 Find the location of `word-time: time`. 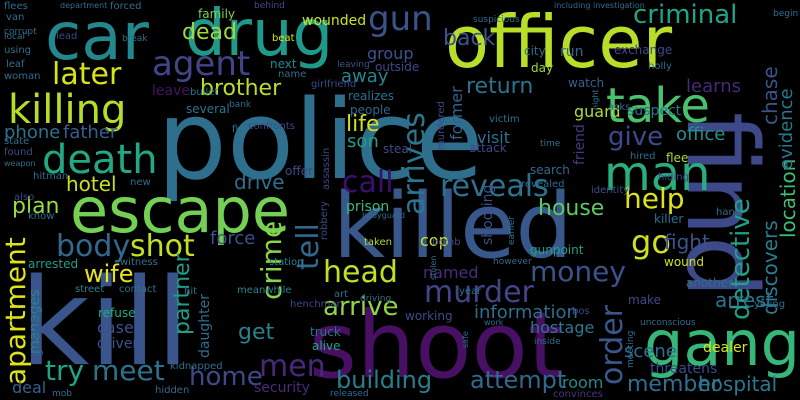

word-time: time is located at coordinates (550, 144).